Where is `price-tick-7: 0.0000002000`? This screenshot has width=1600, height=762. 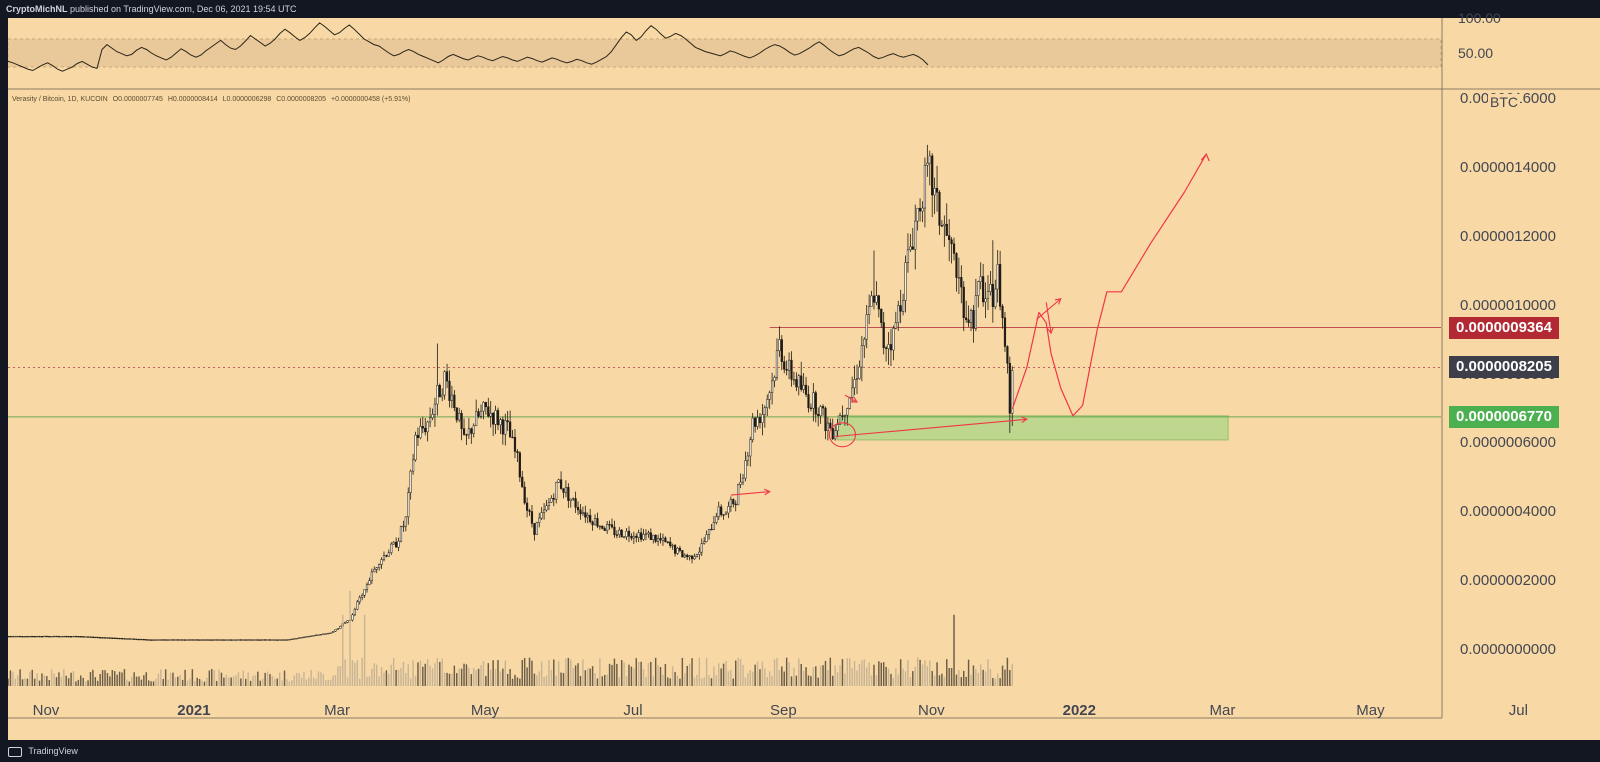
price-tick-7: 0.0000002000 is located at coordinates (1508, 581).